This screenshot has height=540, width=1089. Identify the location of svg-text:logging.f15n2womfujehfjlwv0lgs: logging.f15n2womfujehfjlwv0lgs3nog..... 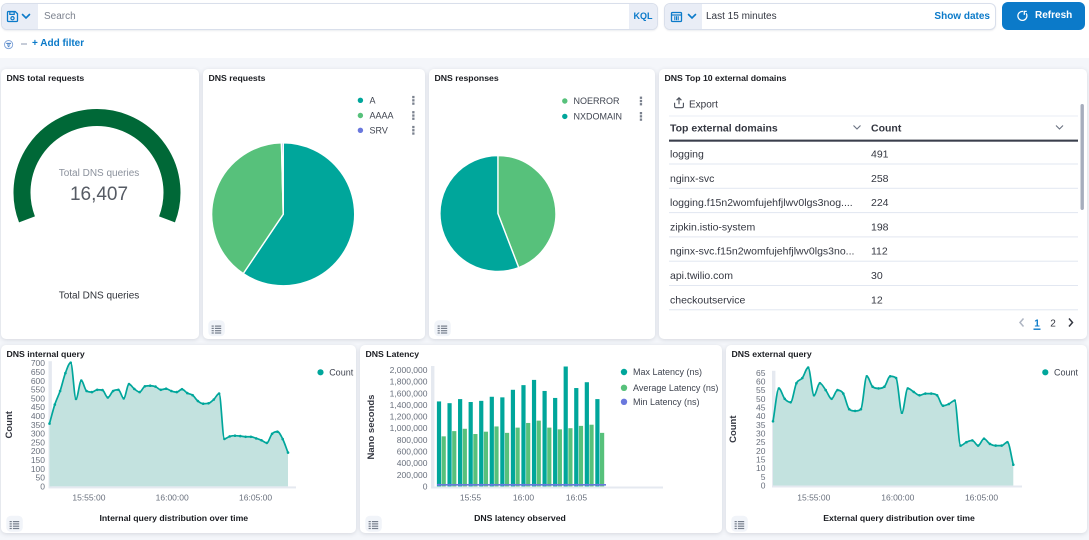
(761, 203).